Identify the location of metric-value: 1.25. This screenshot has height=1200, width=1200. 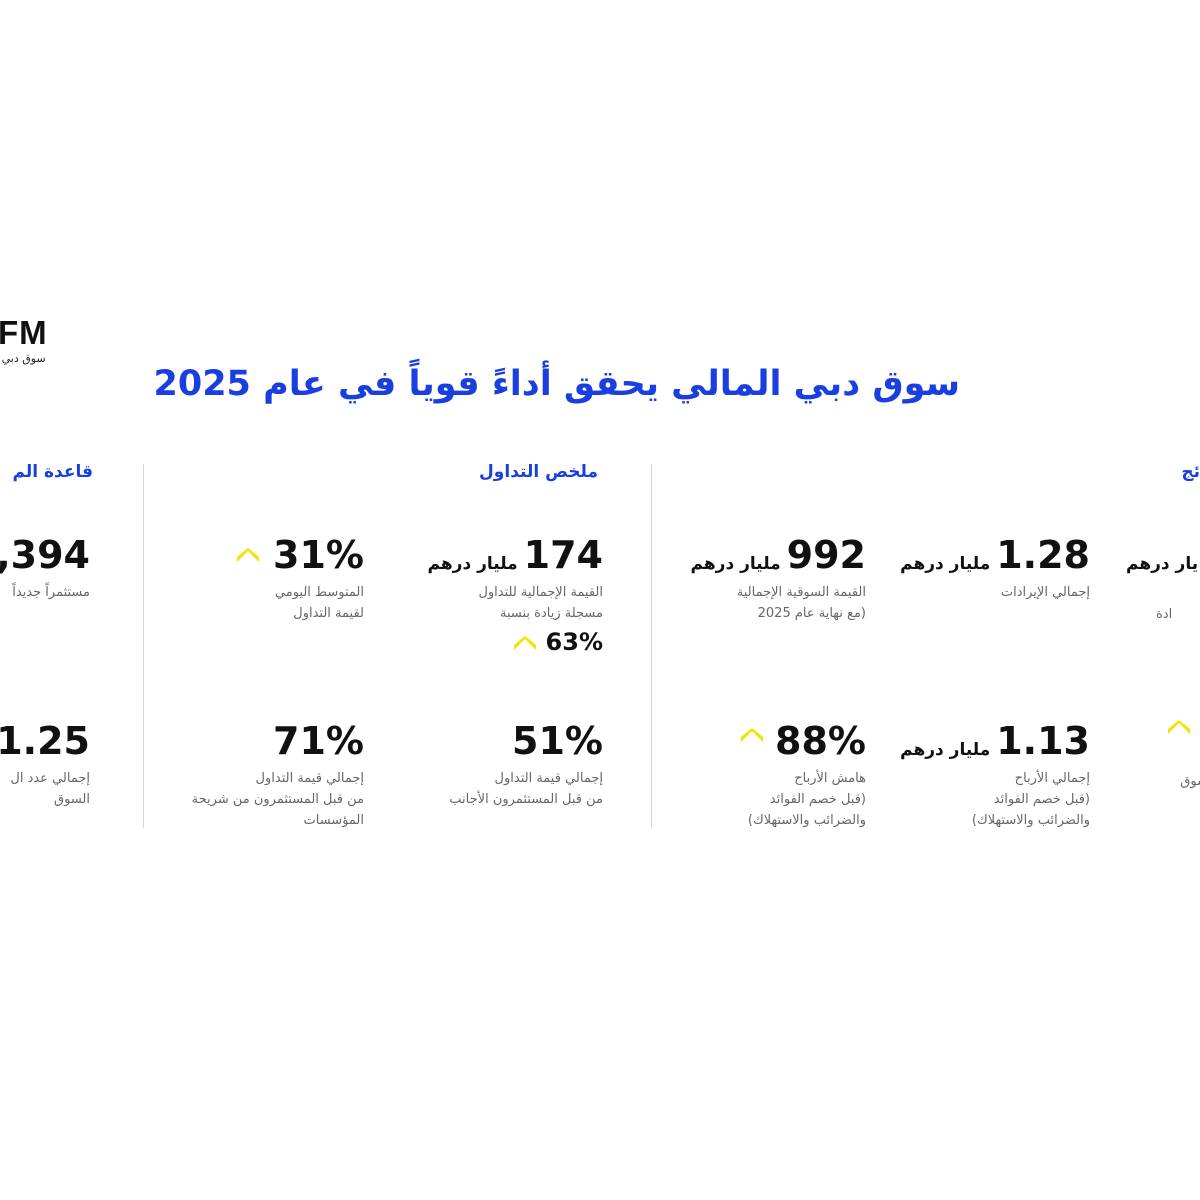
(45, 741).